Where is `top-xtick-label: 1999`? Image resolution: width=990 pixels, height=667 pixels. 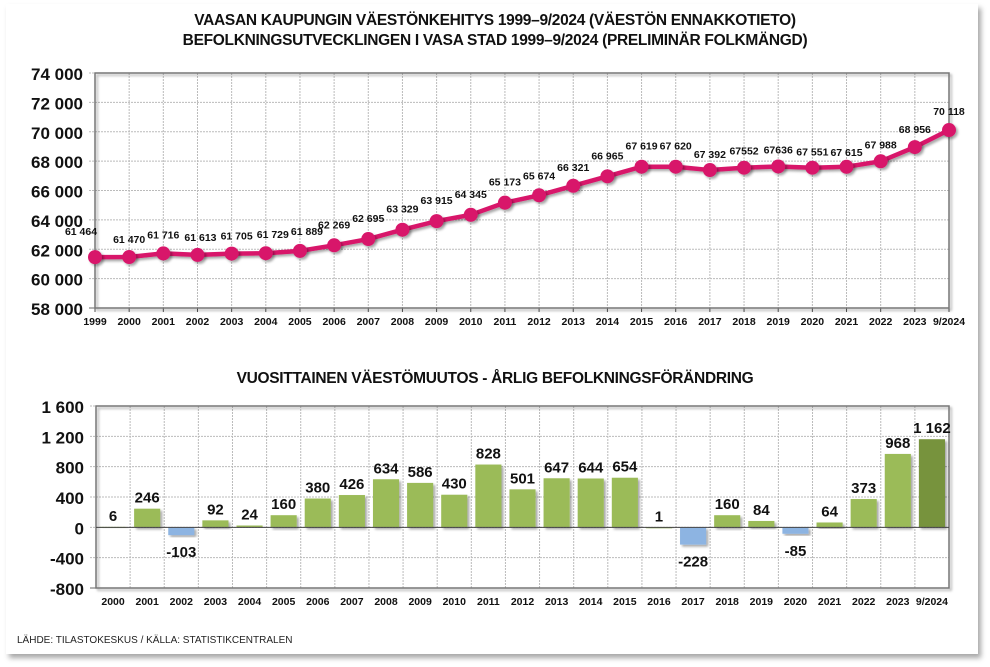 top-xtick-label: 1999 is located at coordinates (95, 322).